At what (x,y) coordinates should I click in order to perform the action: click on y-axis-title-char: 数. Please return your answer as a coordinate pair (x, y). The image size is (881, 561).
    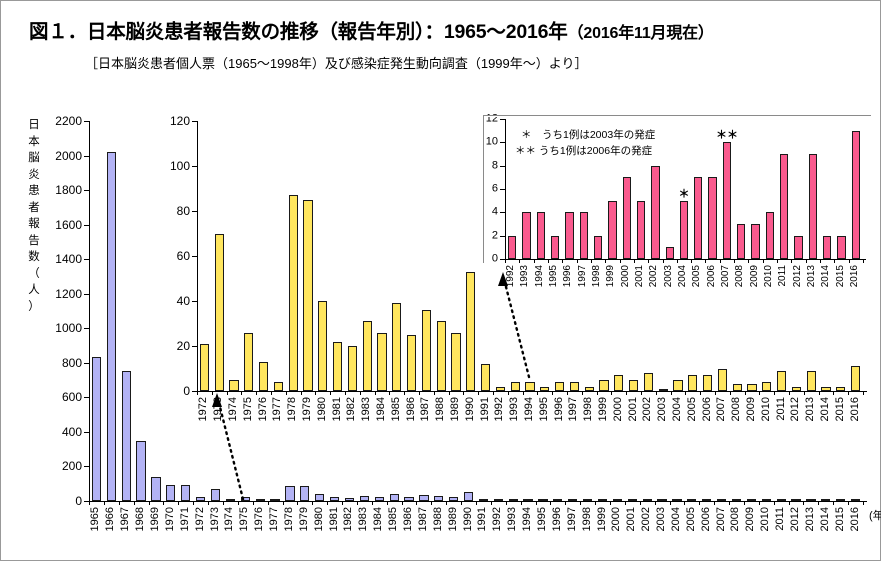
    Looking at the image, I should click on (34, 257).